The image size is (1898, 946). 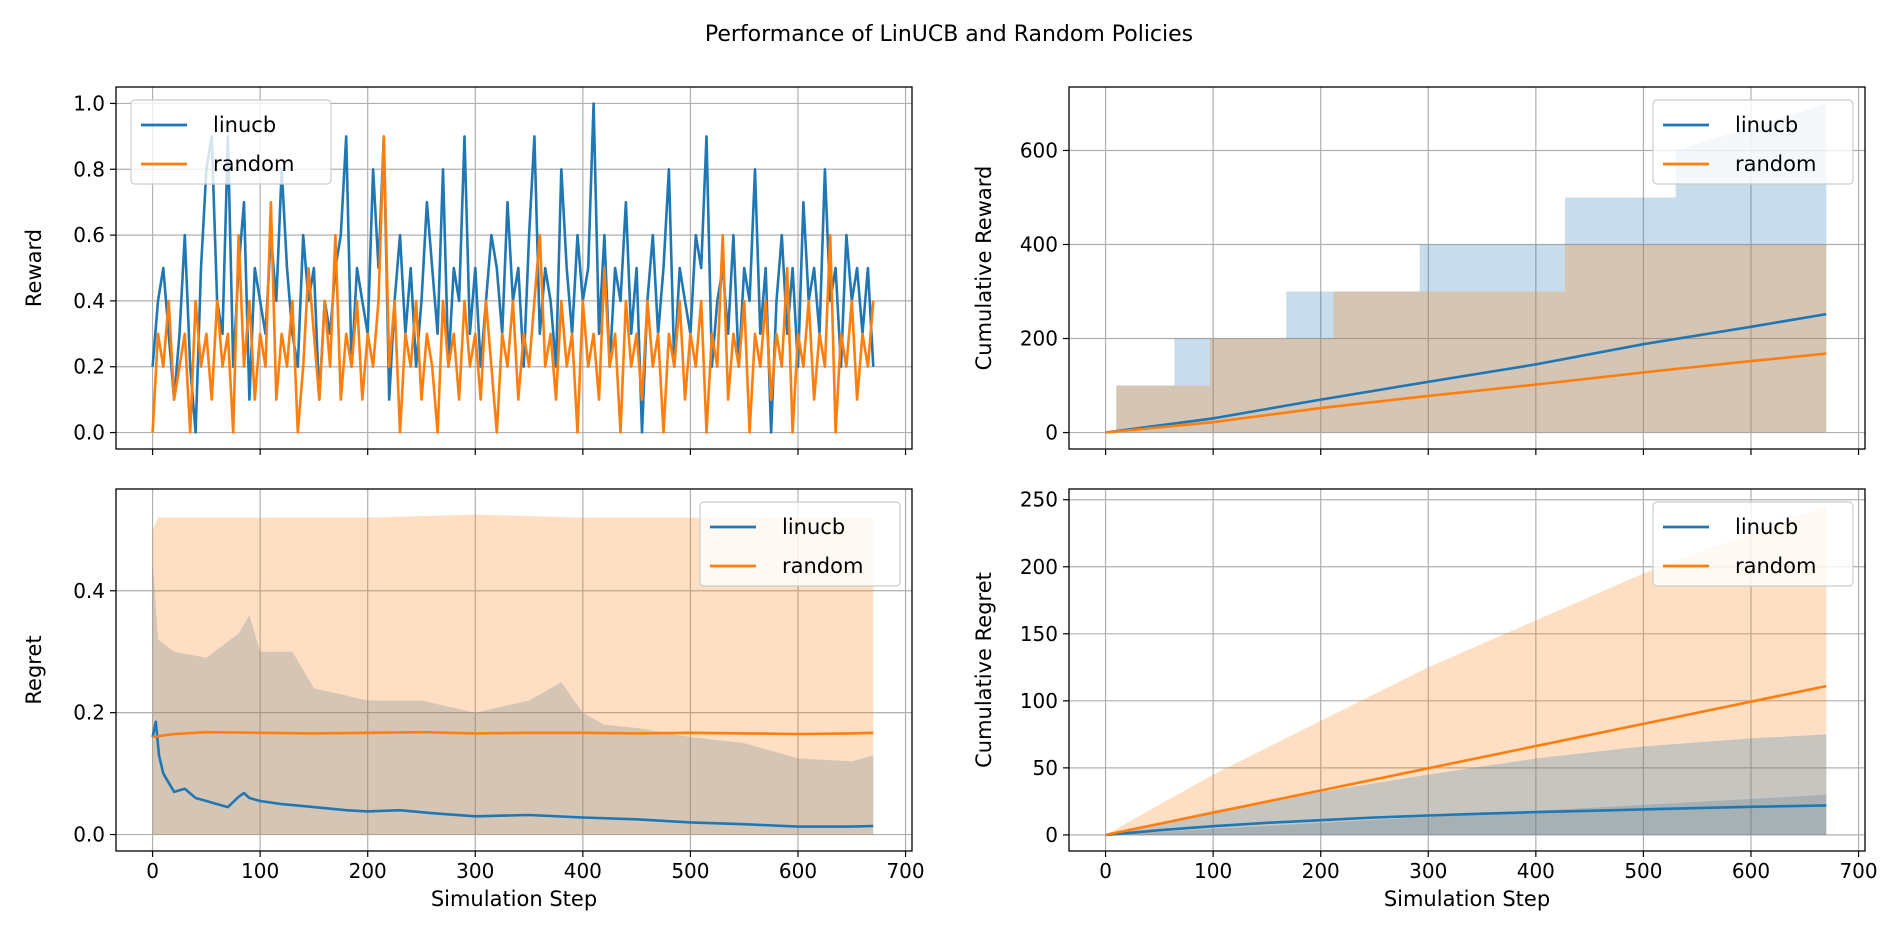 I want to click on ticks: 0 200 400 600, so click(x=1440, y=296).